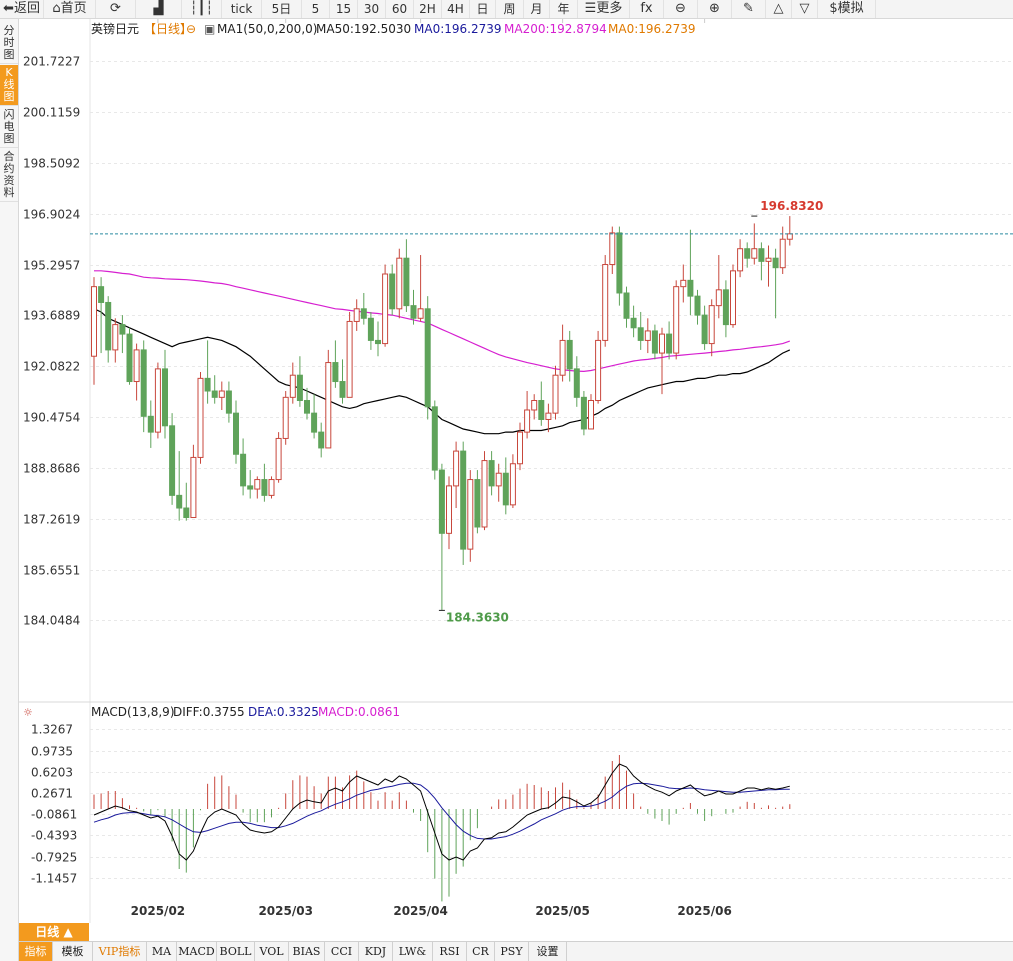 The height and width of the screenshot is (961, 1013). What do you see at coordinates (604, 9) in the screenshot?
I see `toolbar-more-button: ☰更多` at bounding box center [604, 9].